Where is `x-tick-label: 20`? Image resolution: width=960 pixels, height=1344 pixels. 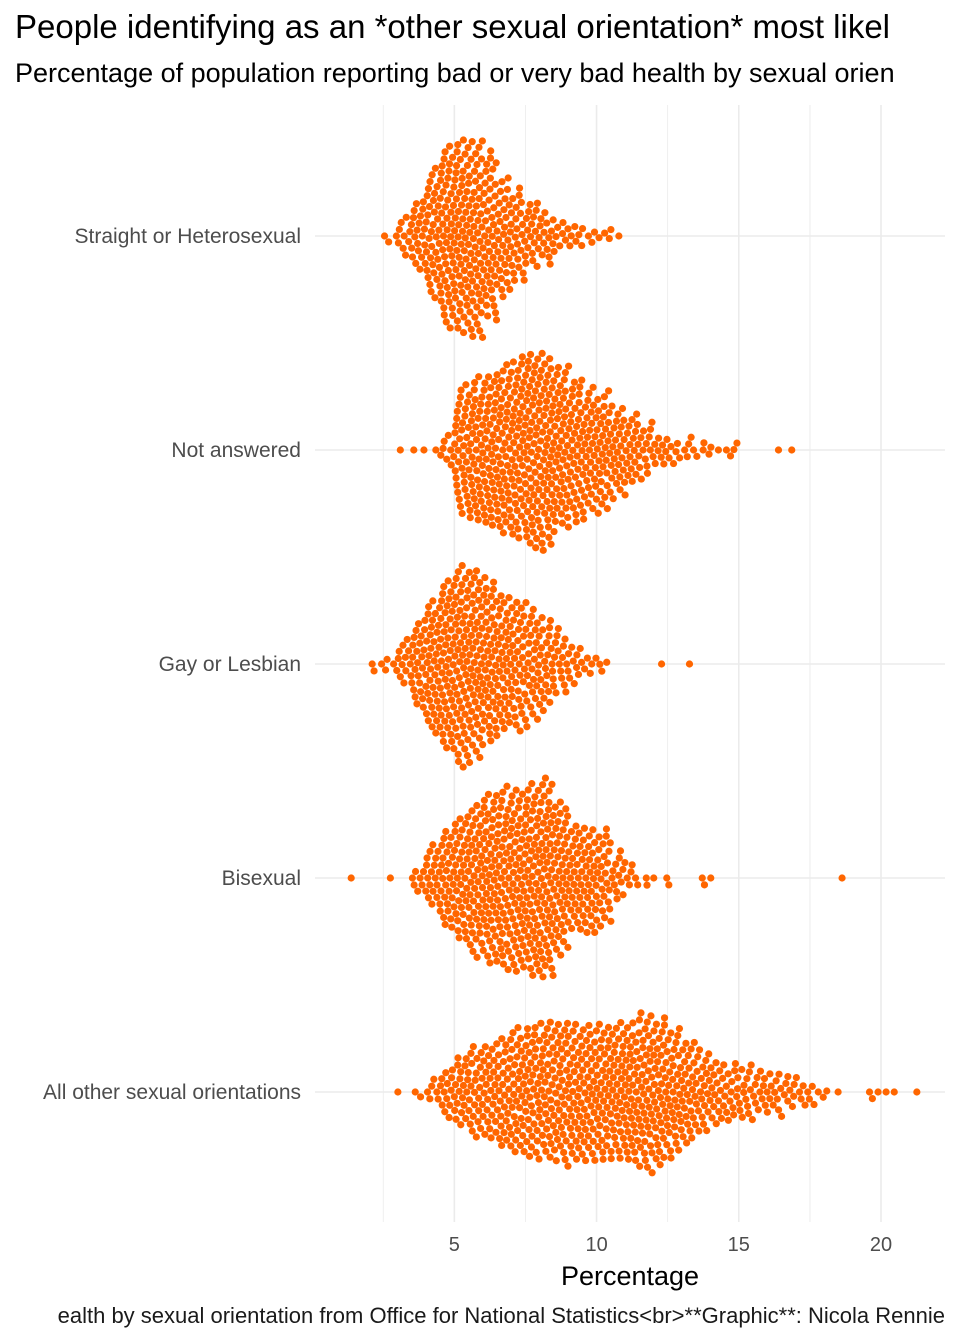
x-tick-label: 20 is located at coordinates (881, 1245).